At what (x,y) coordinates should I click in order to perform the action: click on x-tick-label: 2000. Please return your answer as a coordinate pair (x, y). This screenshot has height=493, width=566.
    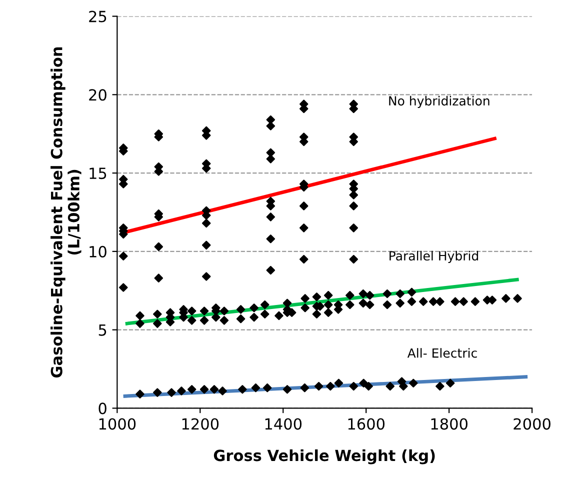
    Looking at the image, I should click on (532, 424).